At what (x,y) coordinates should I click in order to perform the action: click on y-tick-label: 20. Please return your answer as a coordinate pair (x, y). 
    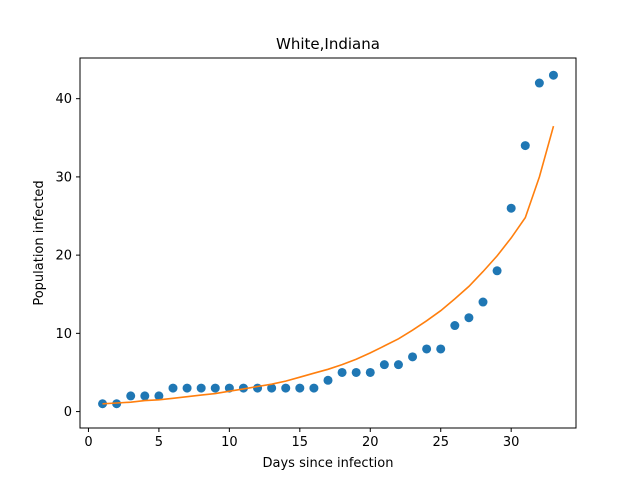
    Looking at the image, I should click on (63, 256).